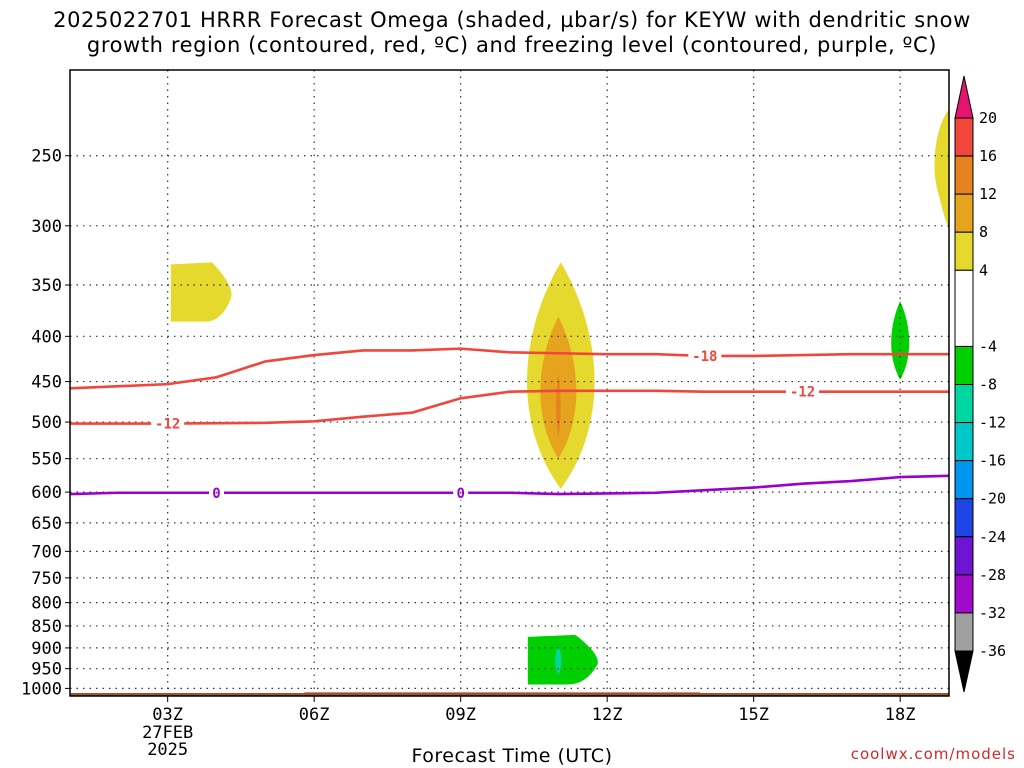  What do you see at coordinates (46, 286) in the screenshot?
I see `y-tick-label-350: 350` at bounding box center [46, 286].